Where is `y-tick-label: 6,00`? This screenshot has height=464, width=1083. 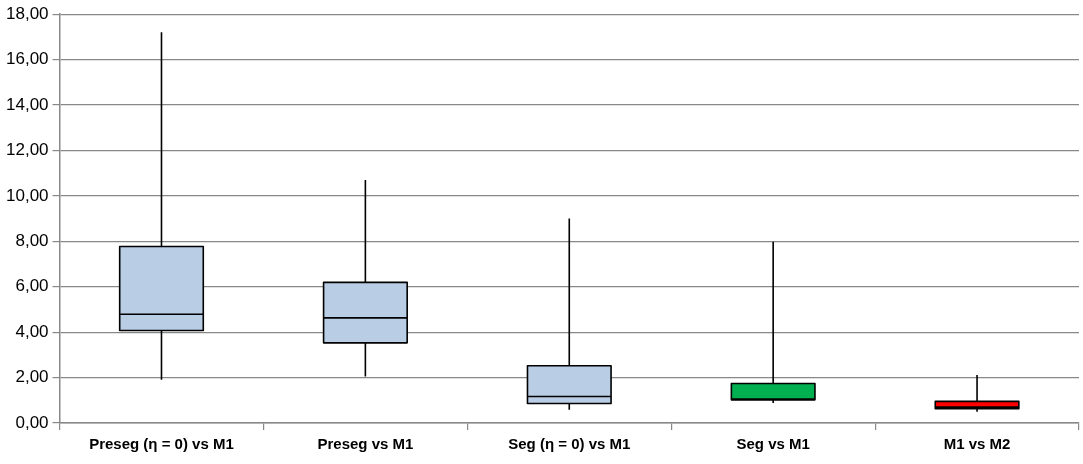
y-tick-label: 6,00 is located at coordinates (32, 286).